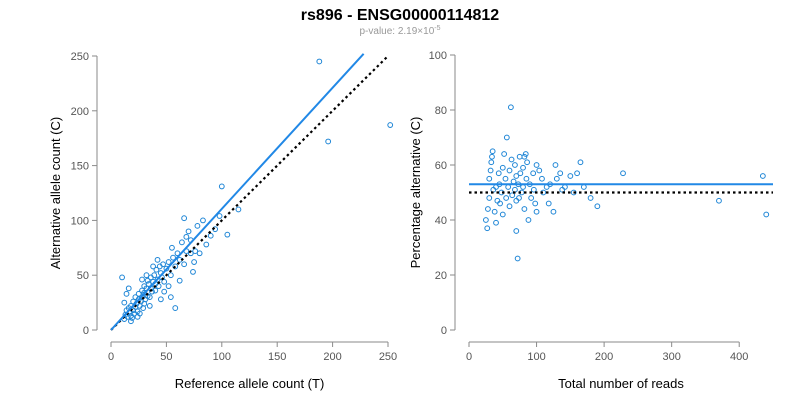 The height and width of the screenshot is (400, 800). Describe the element at coordinates (415, 193) in the screenshot. I see `y-axis-title: Percentage alternative (C)` at that location.